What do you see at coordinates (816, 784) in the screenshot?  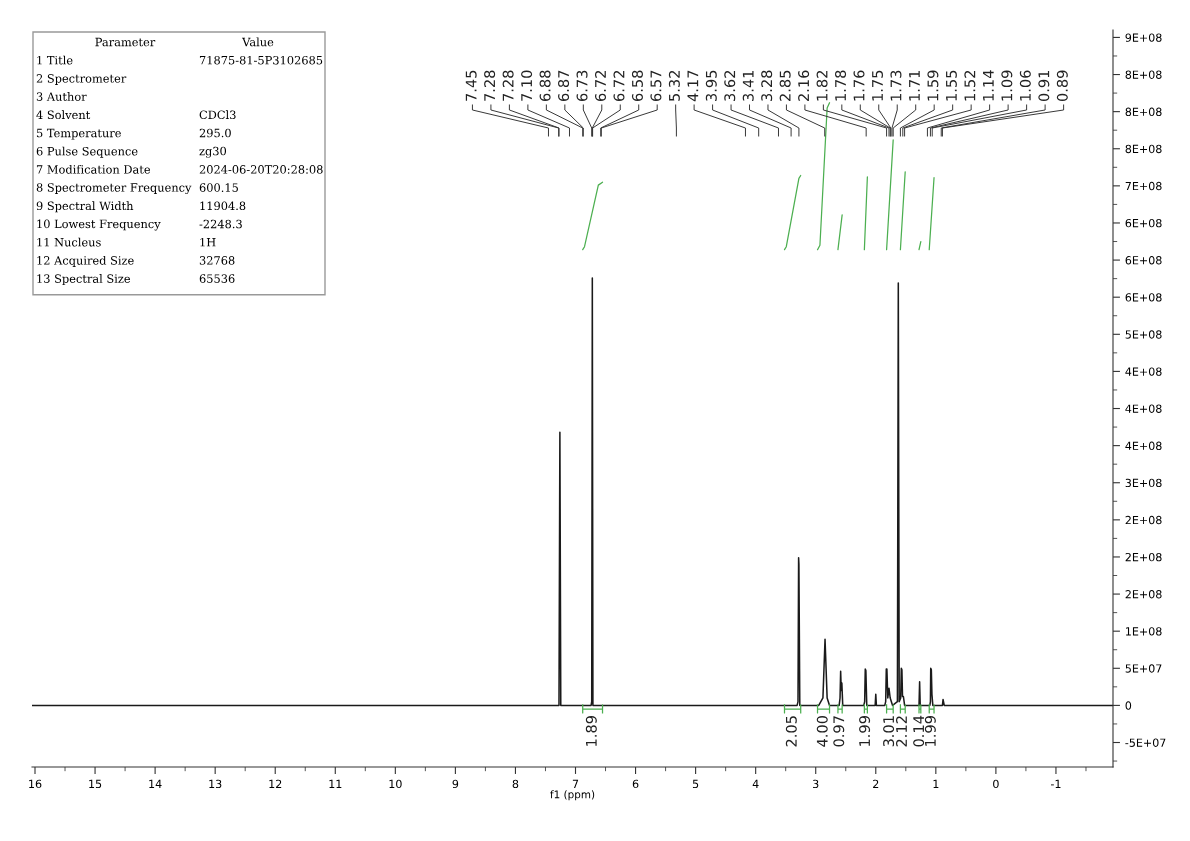 I see `x-tick-label: 3` at bounding box center [816, 784].